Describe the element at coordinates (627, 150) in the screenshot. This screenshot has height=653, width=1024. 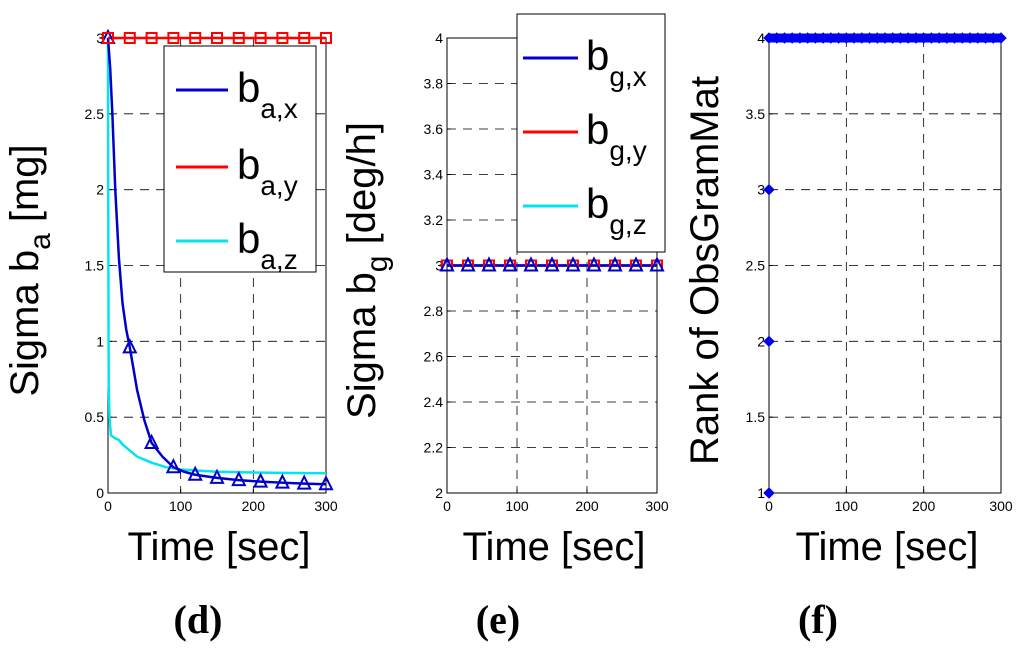
I see `legend-entry-sub: g,y` at that location.